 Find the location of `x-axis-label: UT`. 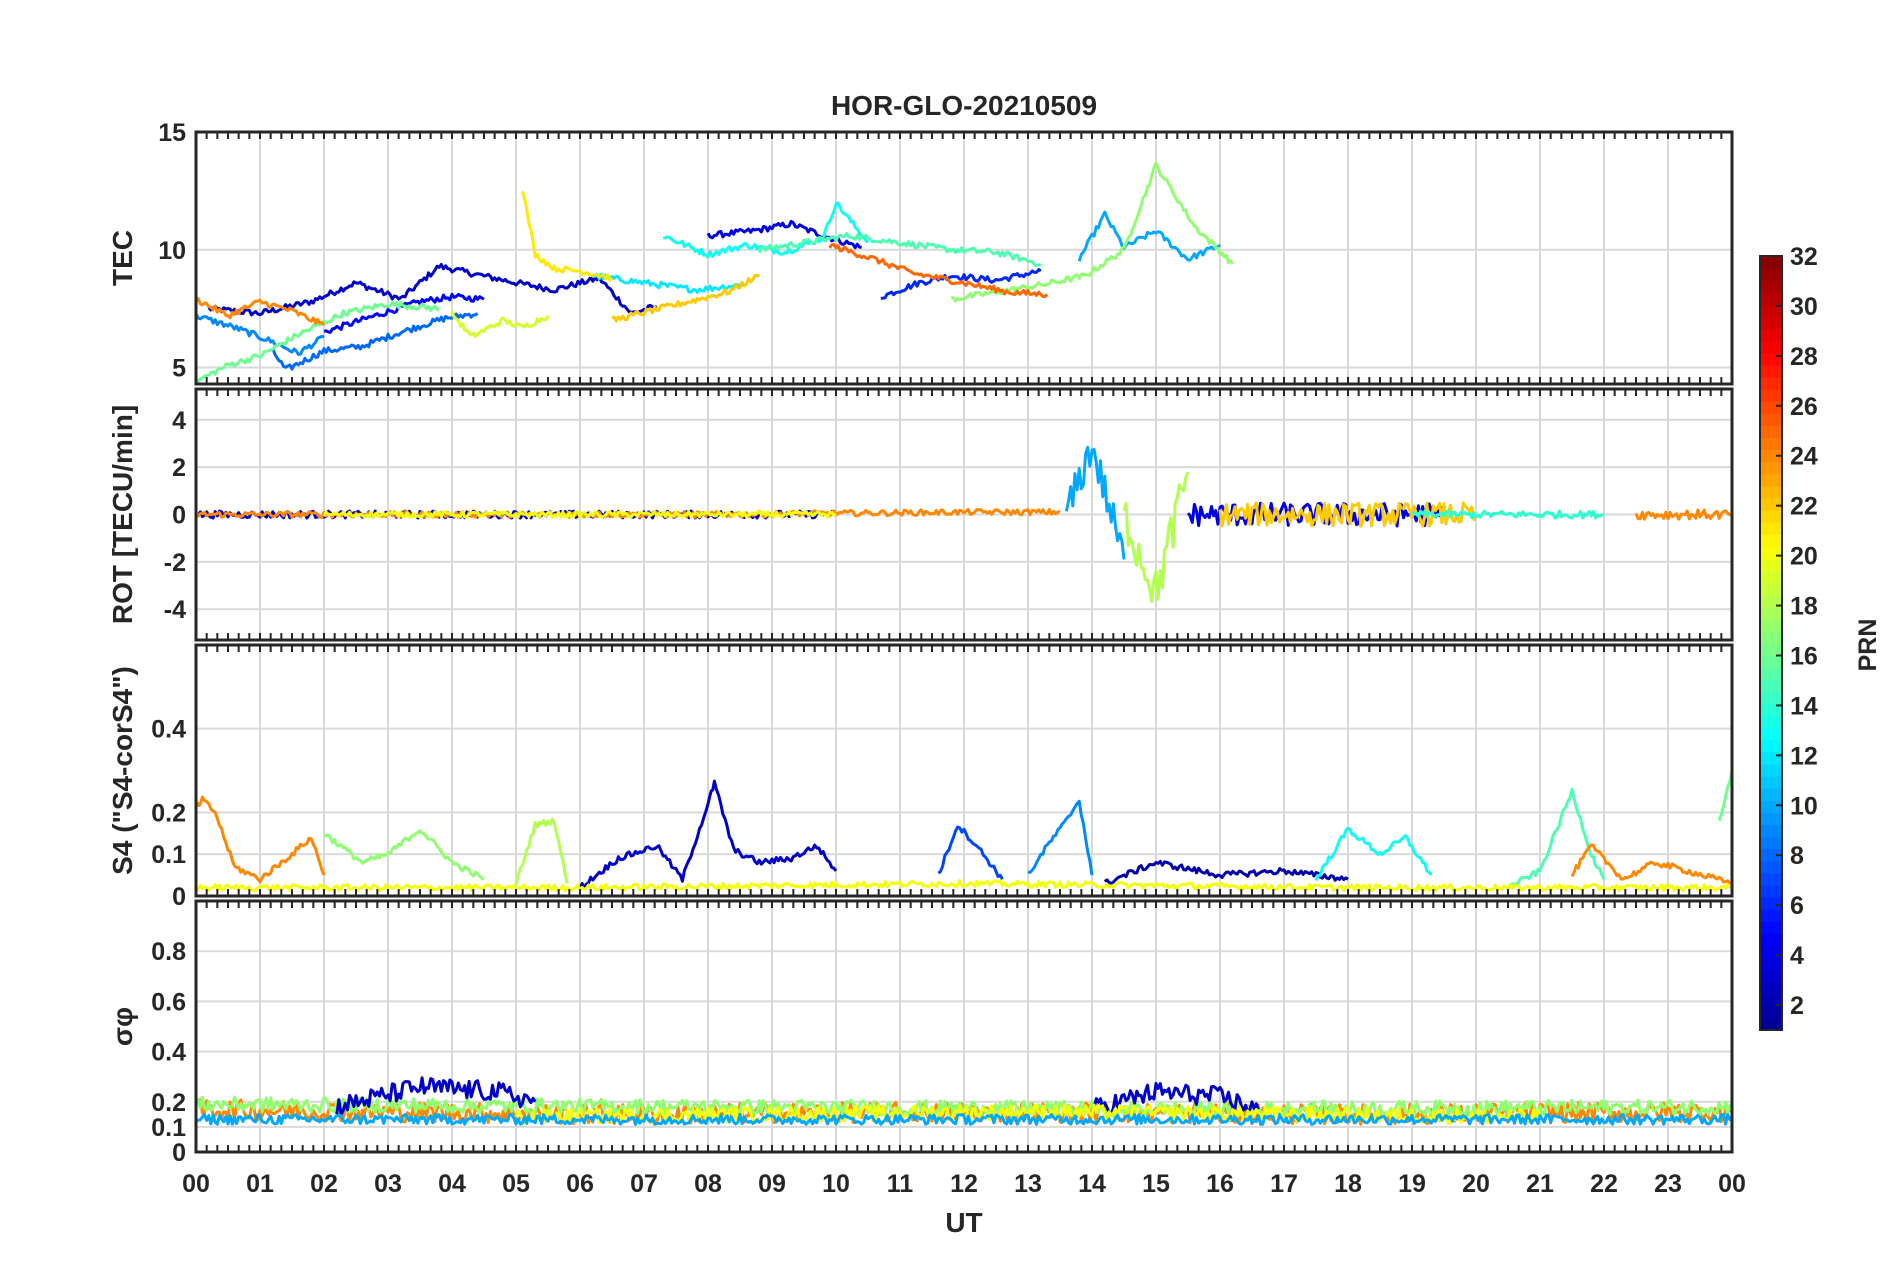

x-axis-label: UT is located at coordinates (963, 1222).